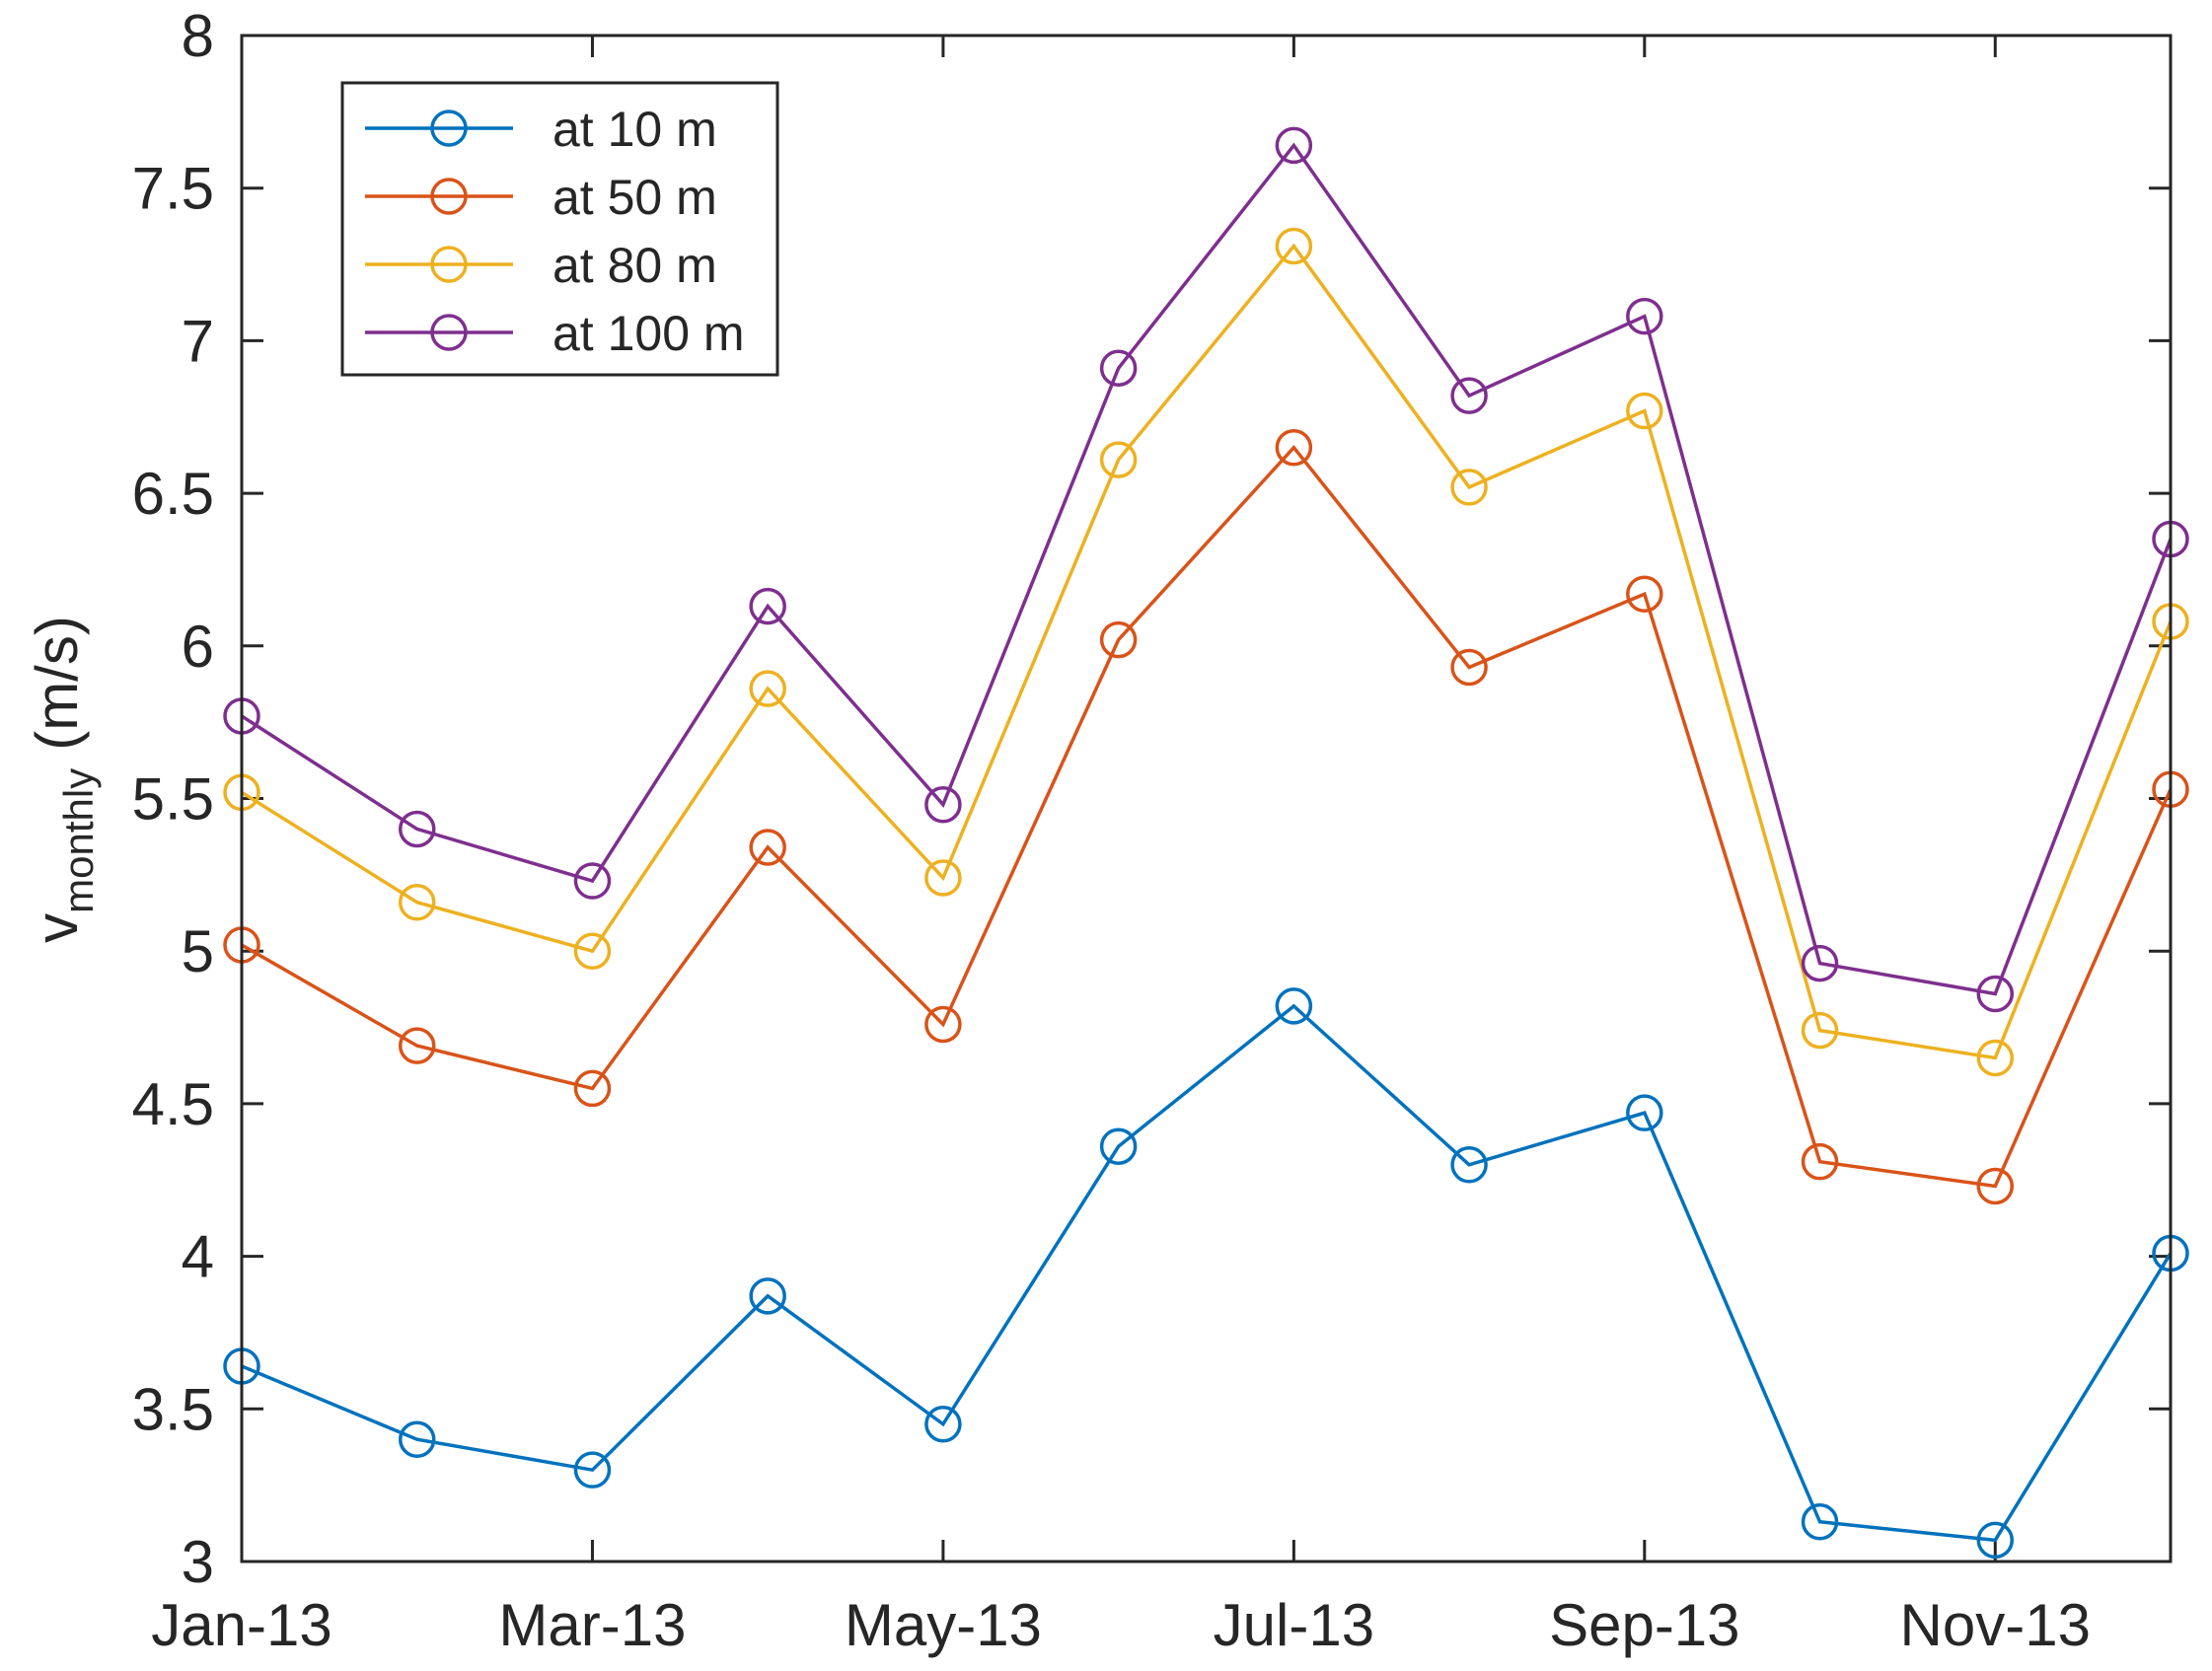 This screenshot has height=1671, width=2212. I want to click on y-axis-label: vmonthly (m/s), so click(63, 779).